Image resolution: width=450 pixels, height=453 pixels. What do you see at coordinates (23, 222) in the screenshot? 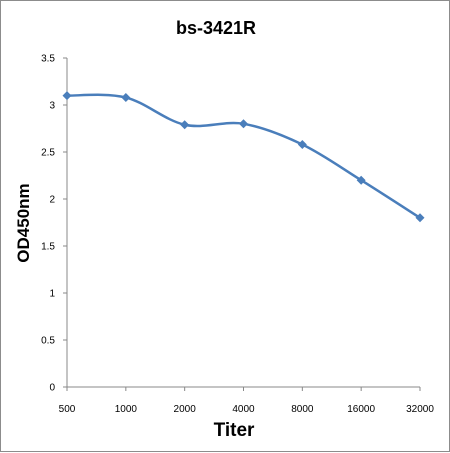
I see `y-axis-label: OD450nm` at bounding box center [23, 222].